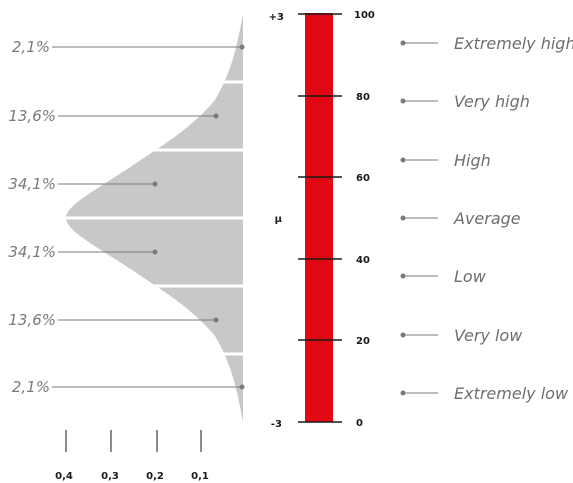  Describe the element at coordinates (276, 424) in the screenshot. I see `sigma-label-bottom: -3` at that location.